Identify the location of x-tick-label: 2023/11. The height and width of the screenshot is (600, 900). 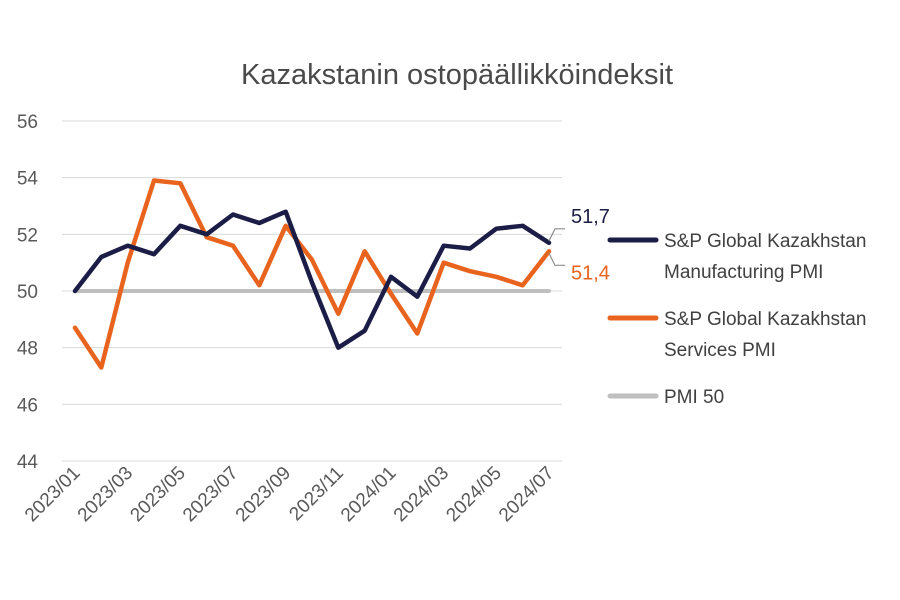
(316, 494).